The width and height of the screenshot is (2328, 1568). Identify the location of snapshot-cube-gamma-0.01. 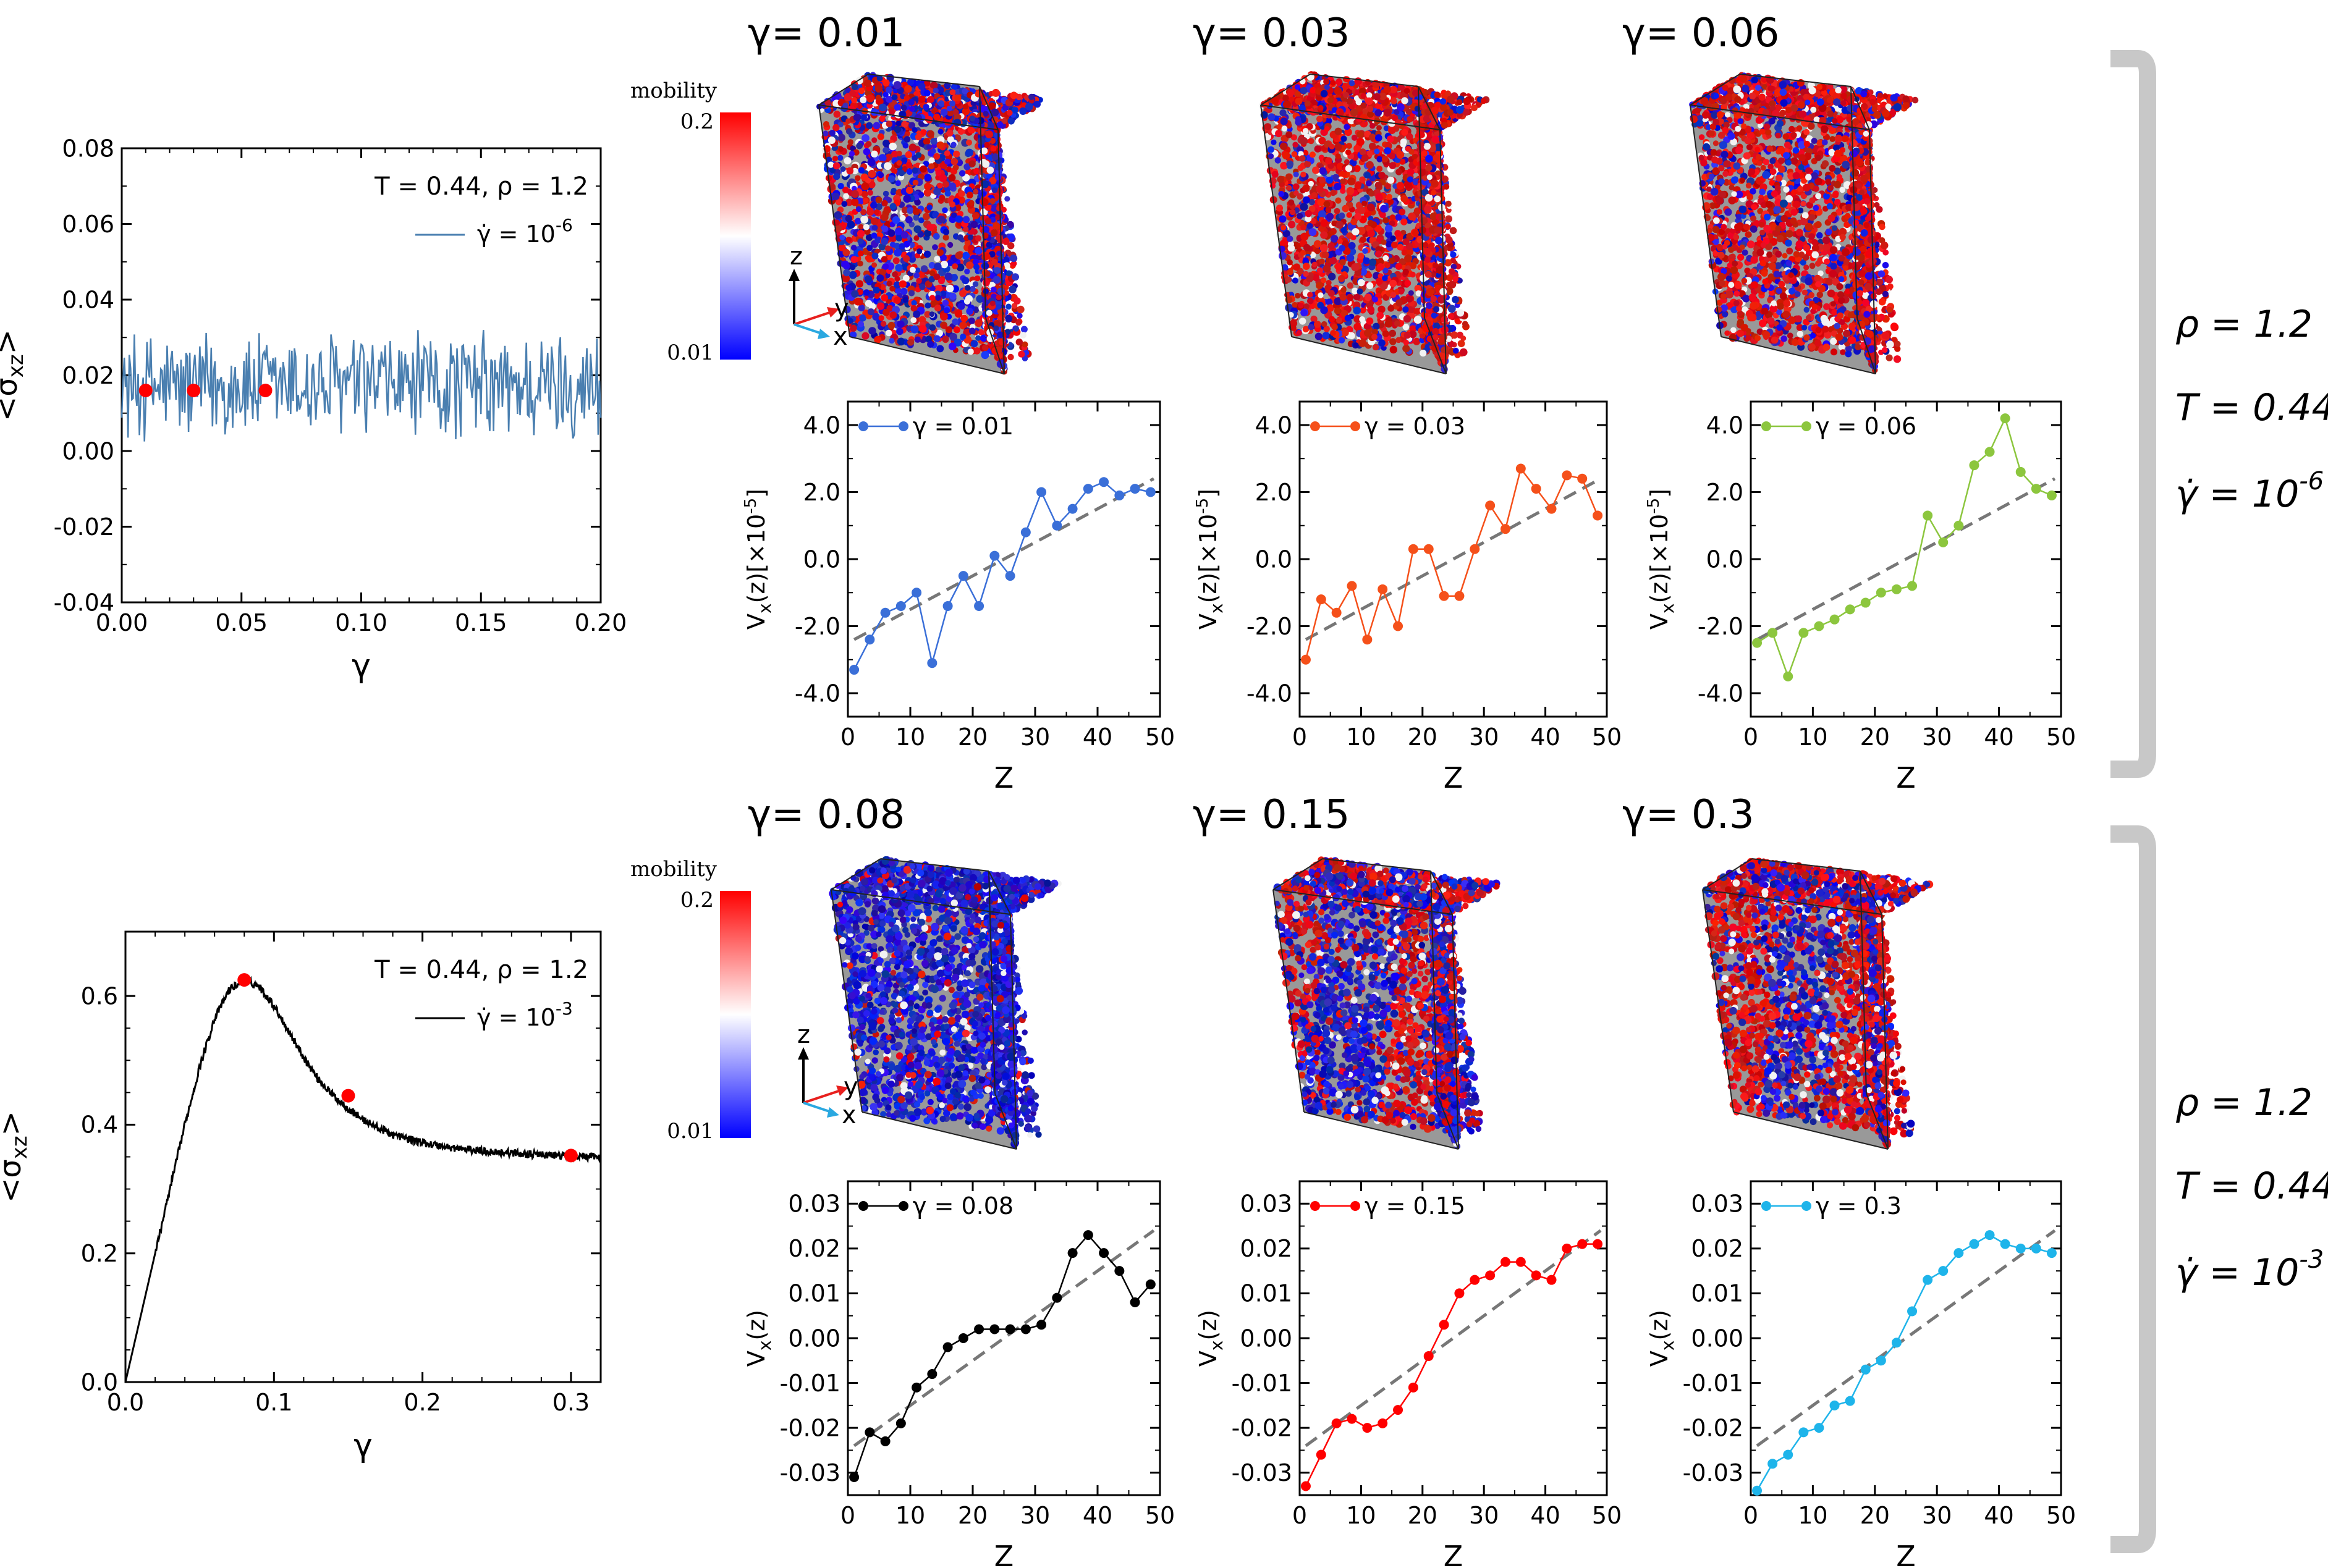
(930, 223).